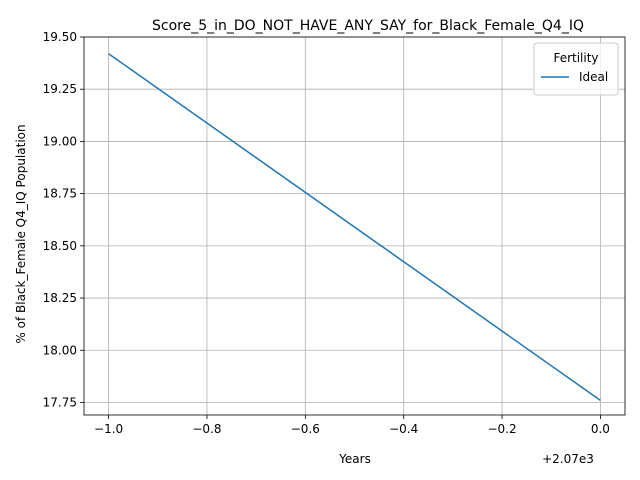 Image resolution: width=640 pixels, height=480 pixels. I want to click on x-axis-label: Years, so click(354, 459).